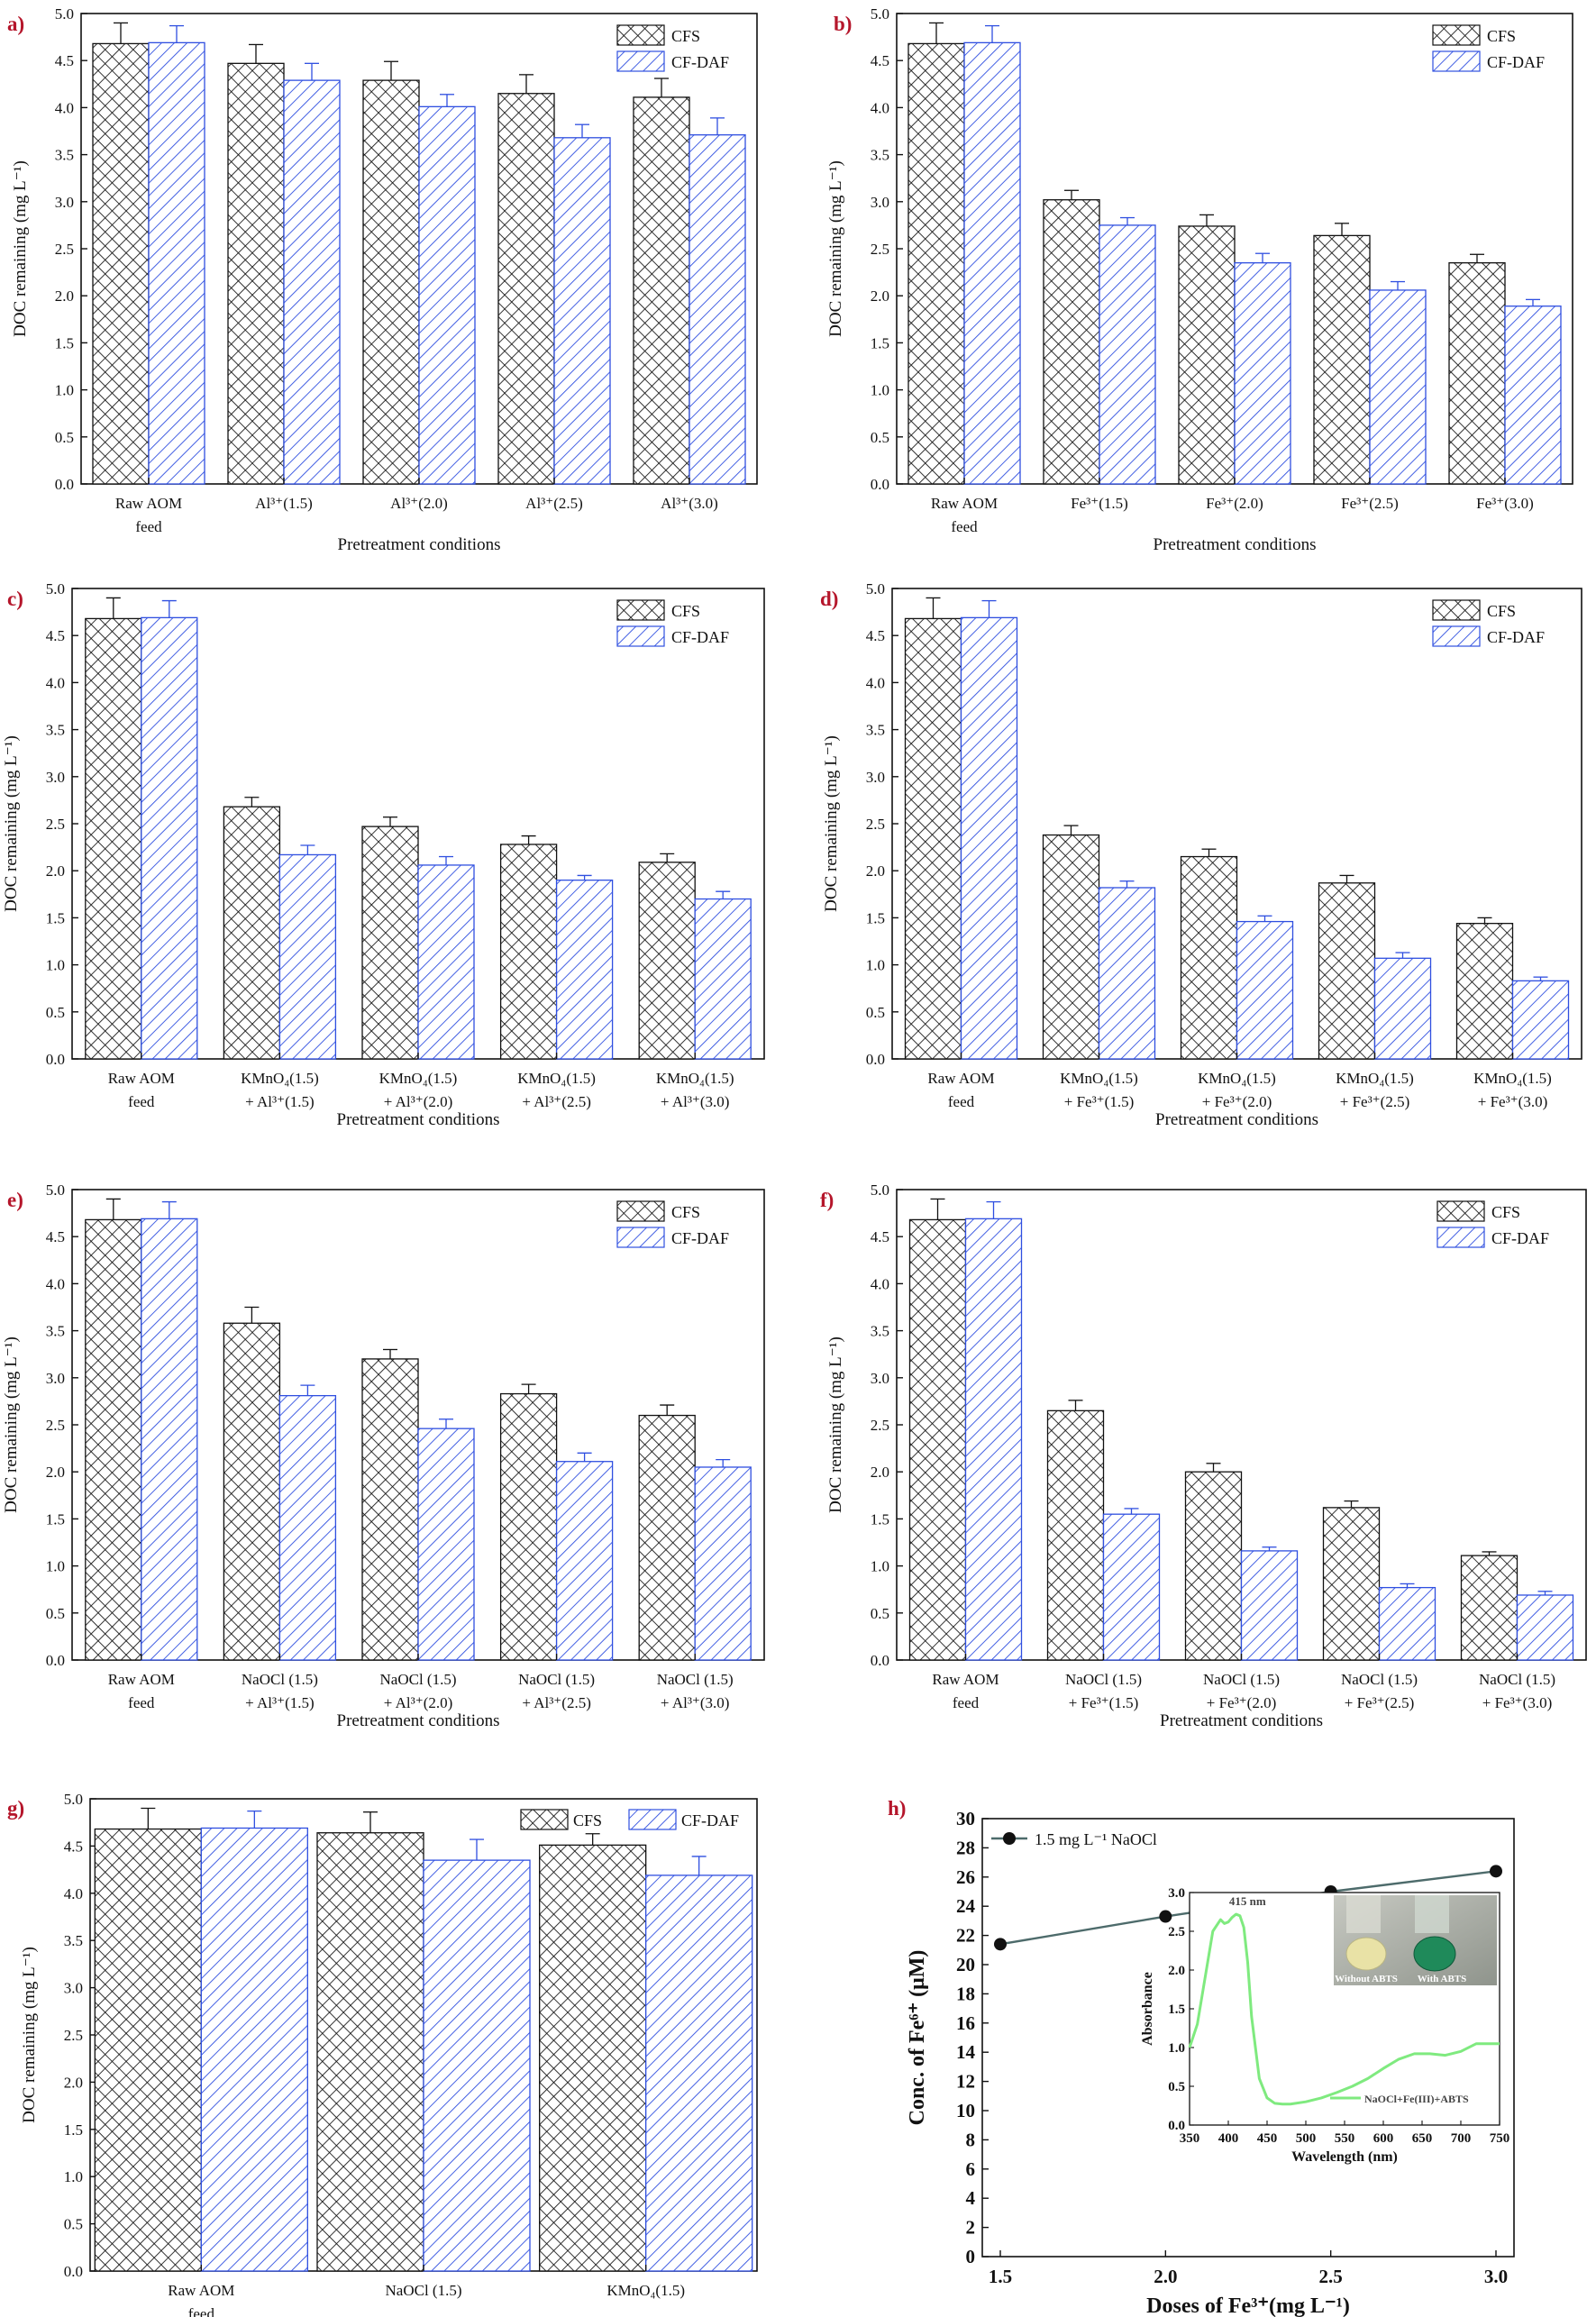 The height and width of the screenshot is (2317, 1596). Describe the element at coordinates (73, 1894) in the screenshot. I see `y-tick-label: 4.0` at that location.